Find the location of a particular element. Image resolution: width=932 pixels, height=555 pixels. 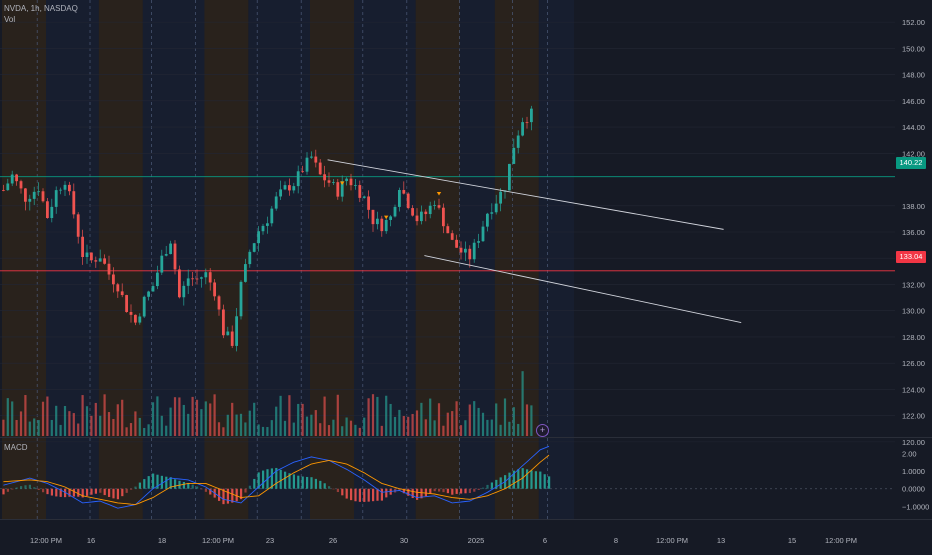

pane-separator-macd is located at coordinates (466, 437).